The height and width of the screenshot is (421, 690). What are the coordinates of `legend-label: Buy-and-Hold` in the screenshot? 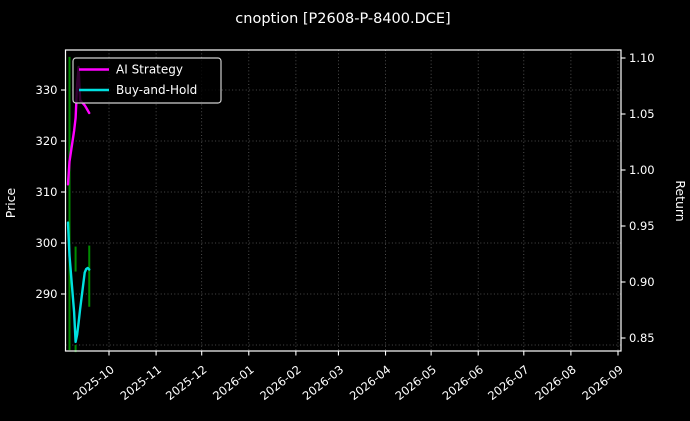 It's located at (156, 90).